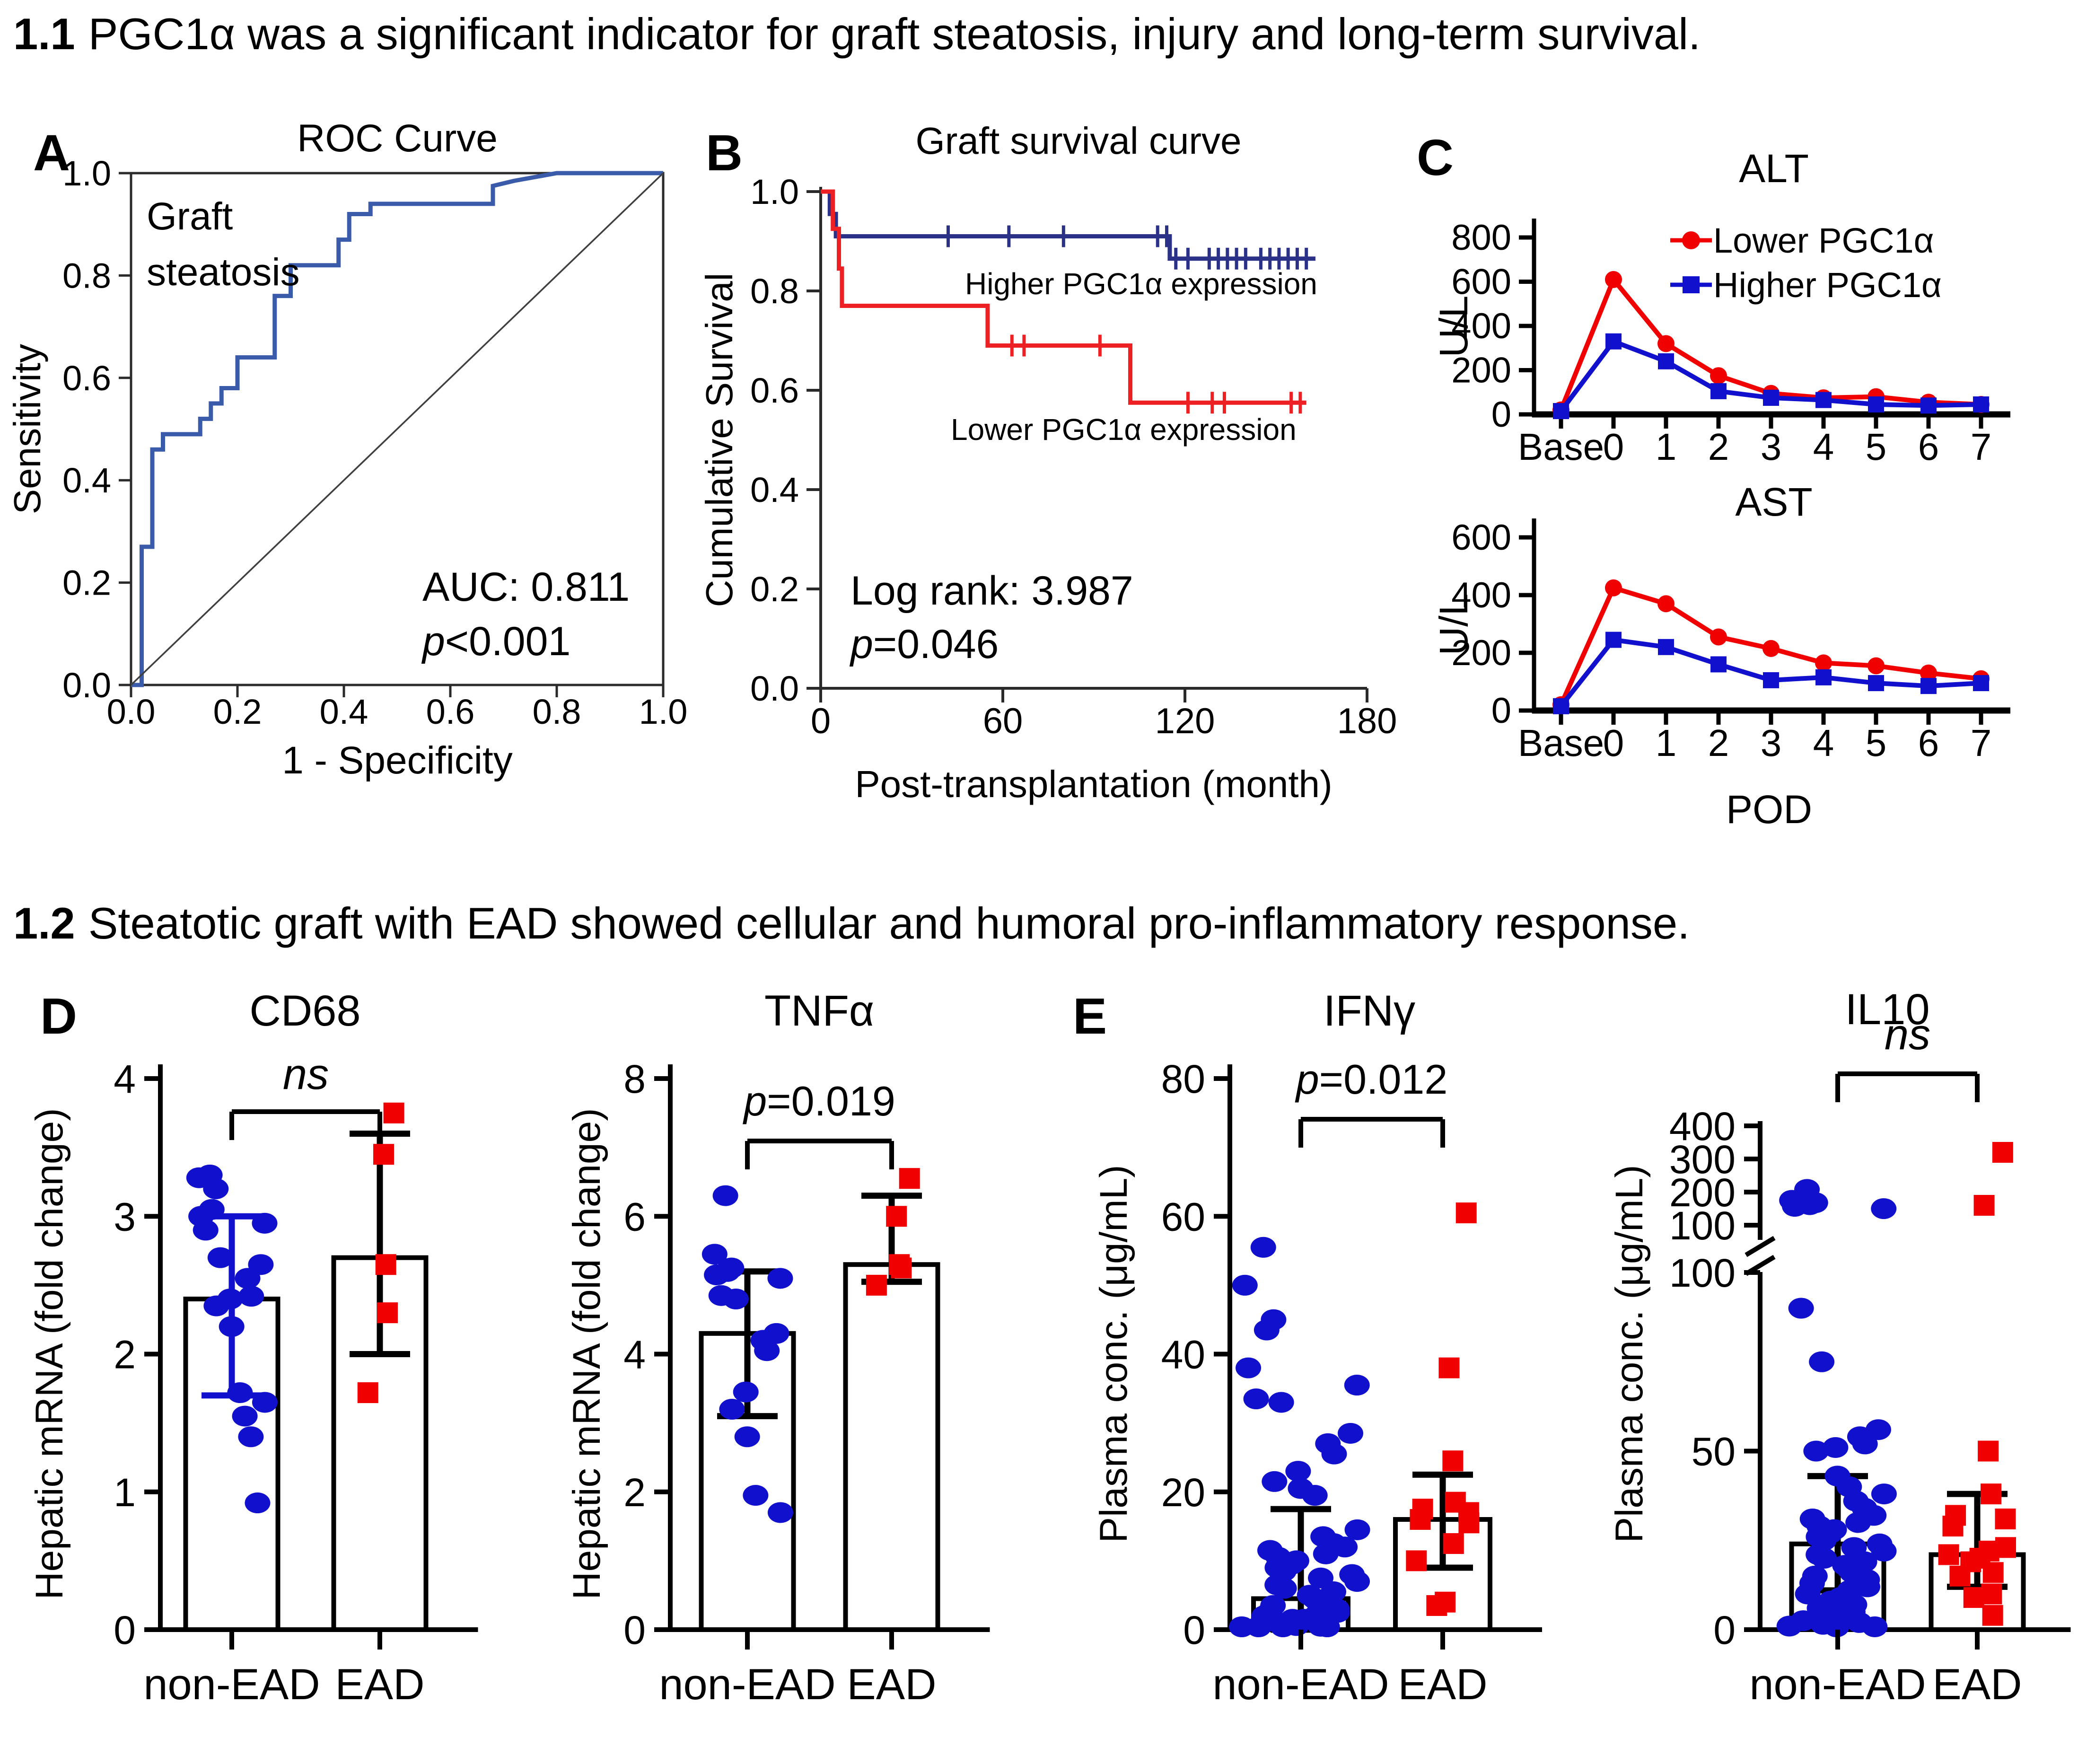 This screenshot has height=1764, width=2078. I want to click on x-tick-label: 1.0, so click(664, 711).